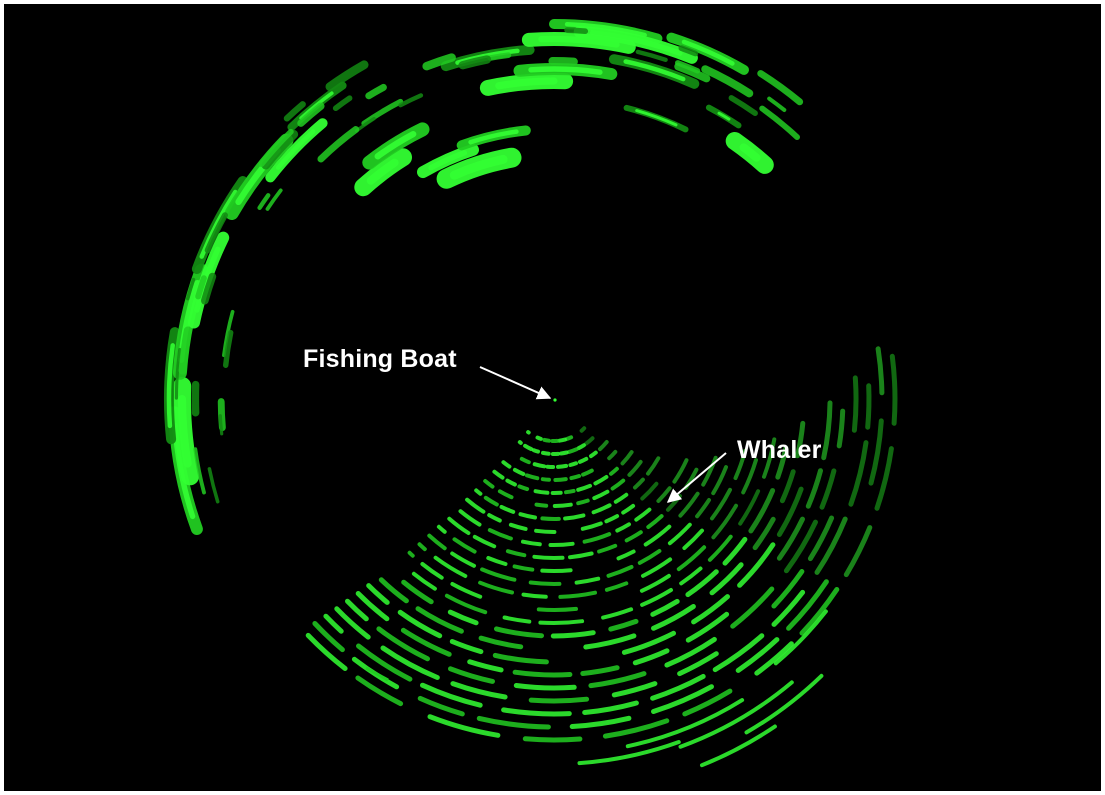 Image resolution: width=1105 pixels, height=795 pixels. I want to click on fishing-boat-arrow, so click(515, 383).